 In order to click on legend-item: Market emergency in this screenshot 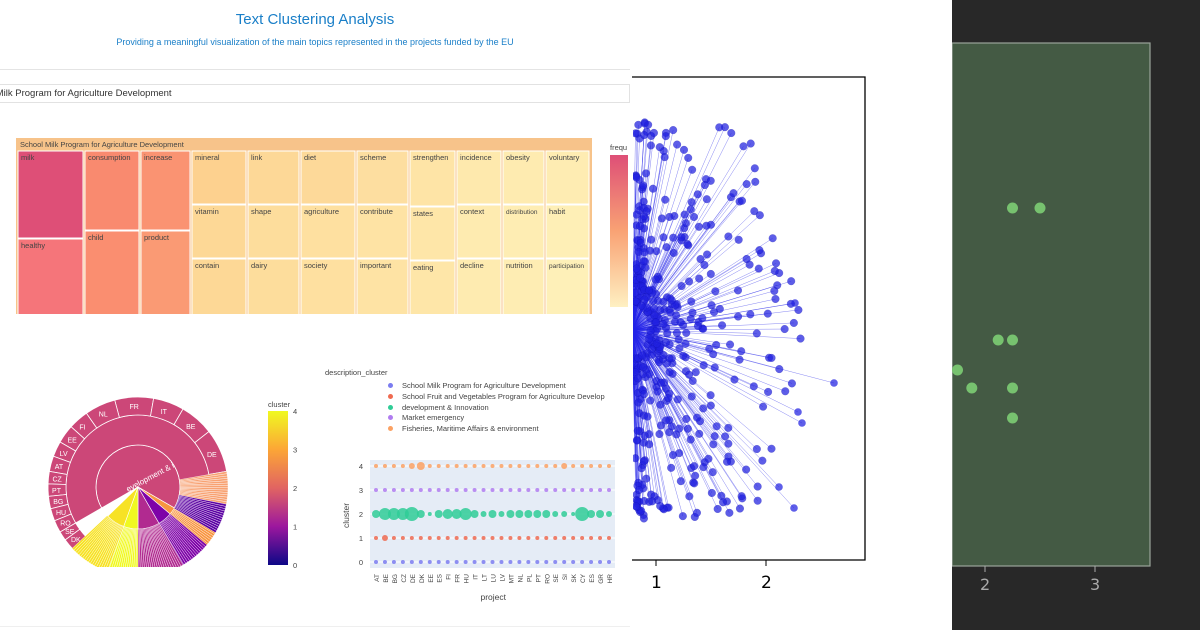, I will do `click(426, 418)`.